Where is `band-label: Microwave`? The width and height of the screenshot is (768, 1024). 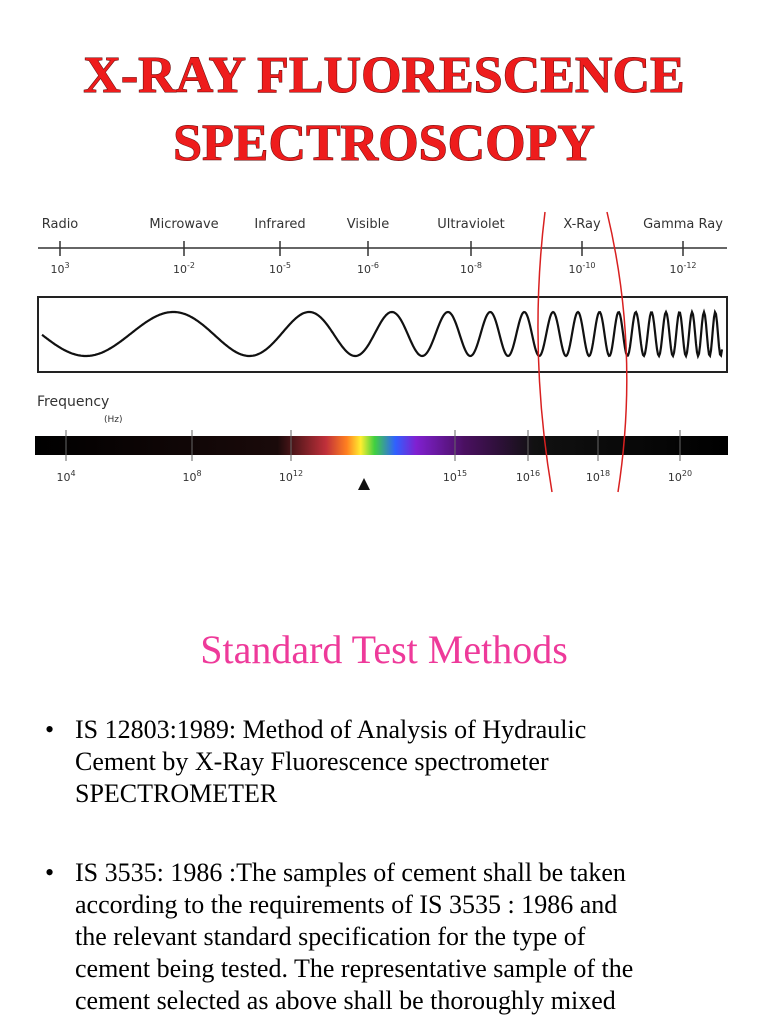 band-label: Microwave is located at coordinates (183, 224).